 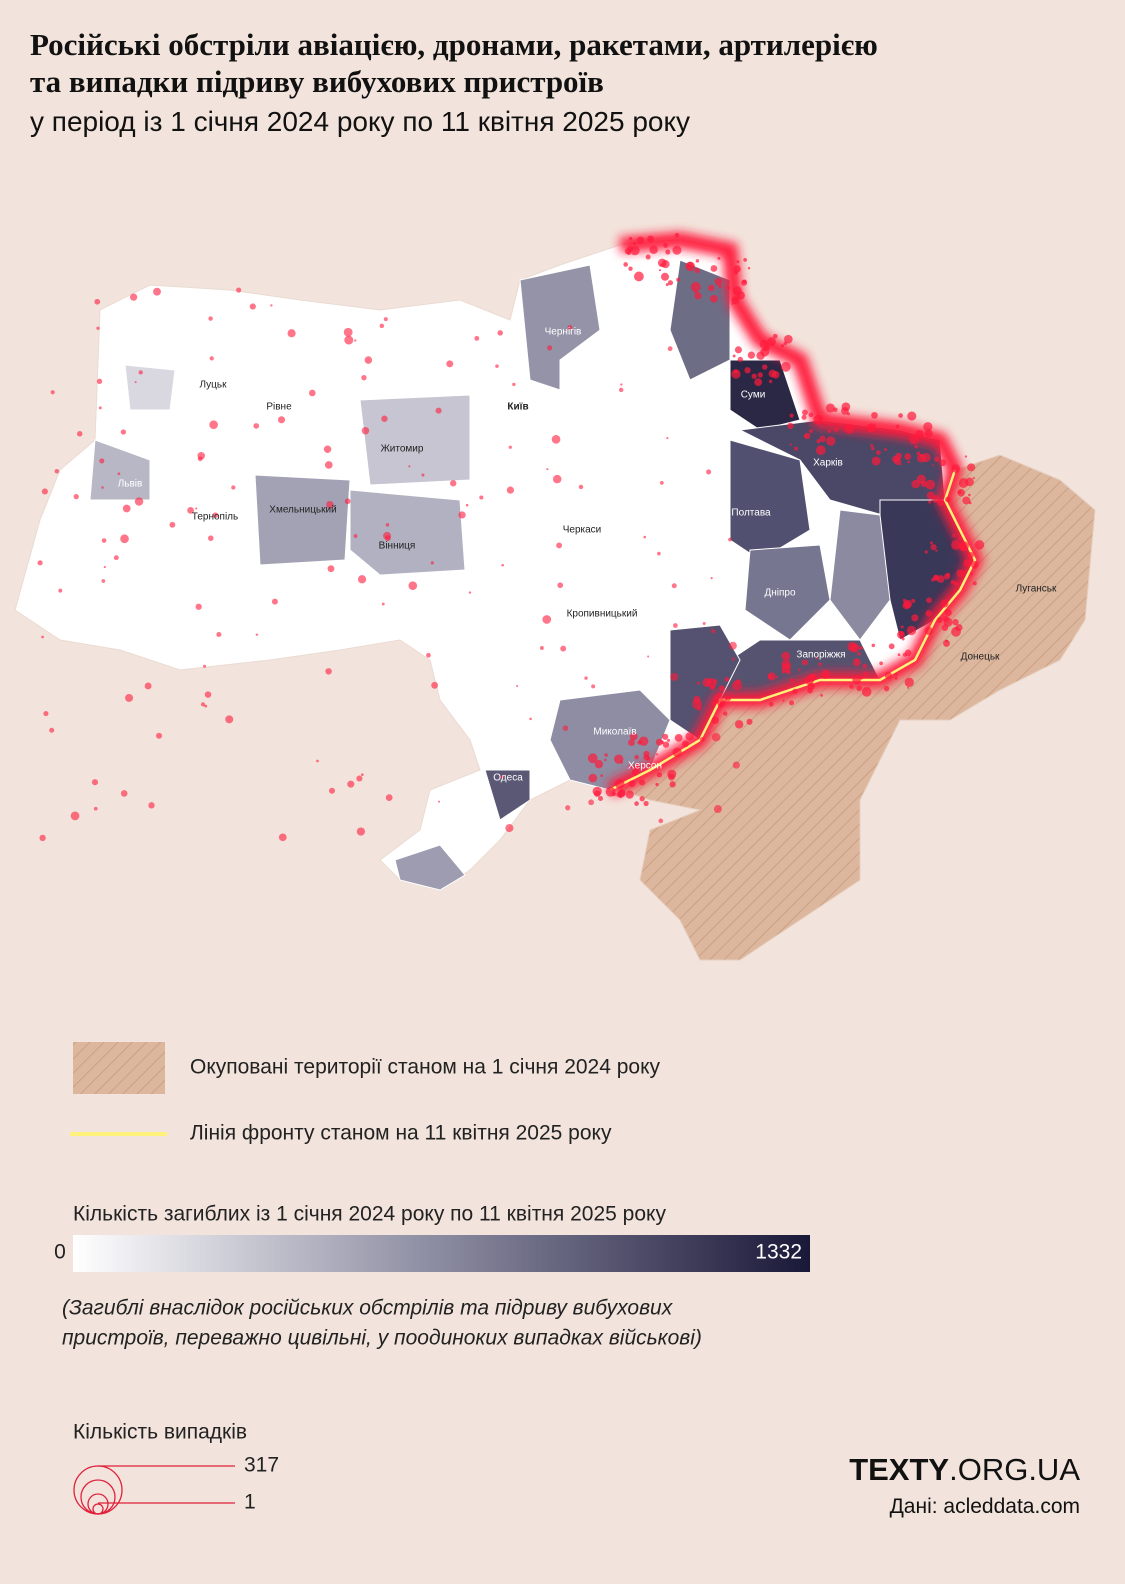 I want to click on title: та випадки підриву вибухових пристроїв, so click(x=317, y=81).